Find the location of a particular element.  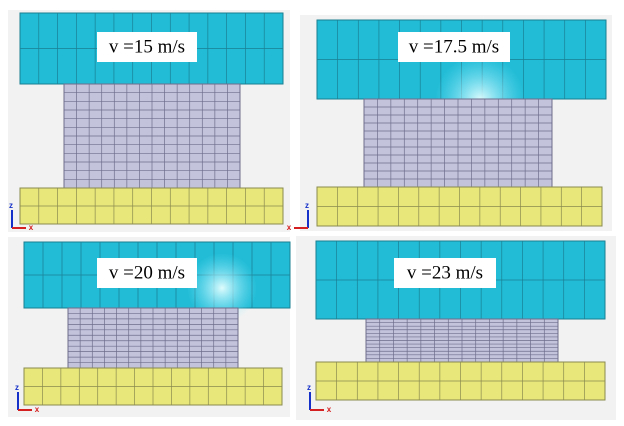

velocity-label: v =20 m/s is located at coordinates (147, 272).